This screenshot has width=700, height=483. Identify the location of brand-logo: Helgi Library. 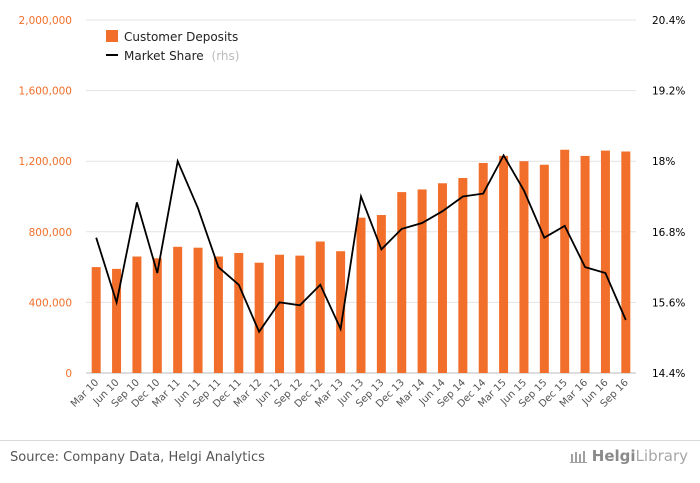
(628, 456).